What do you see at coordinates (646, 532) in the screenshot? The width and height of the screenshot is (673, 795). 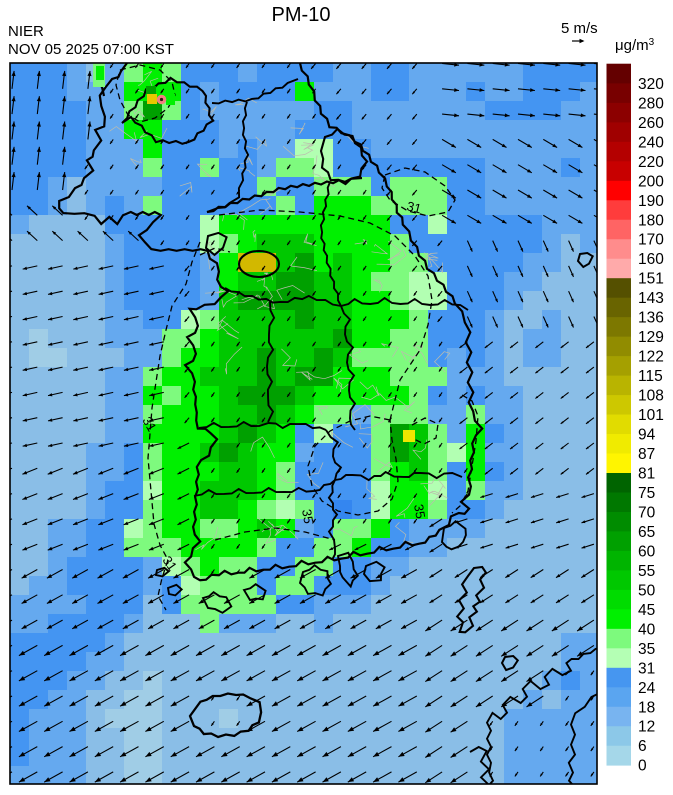 I see `svg-text: 65` at bounding box center [646, 532].